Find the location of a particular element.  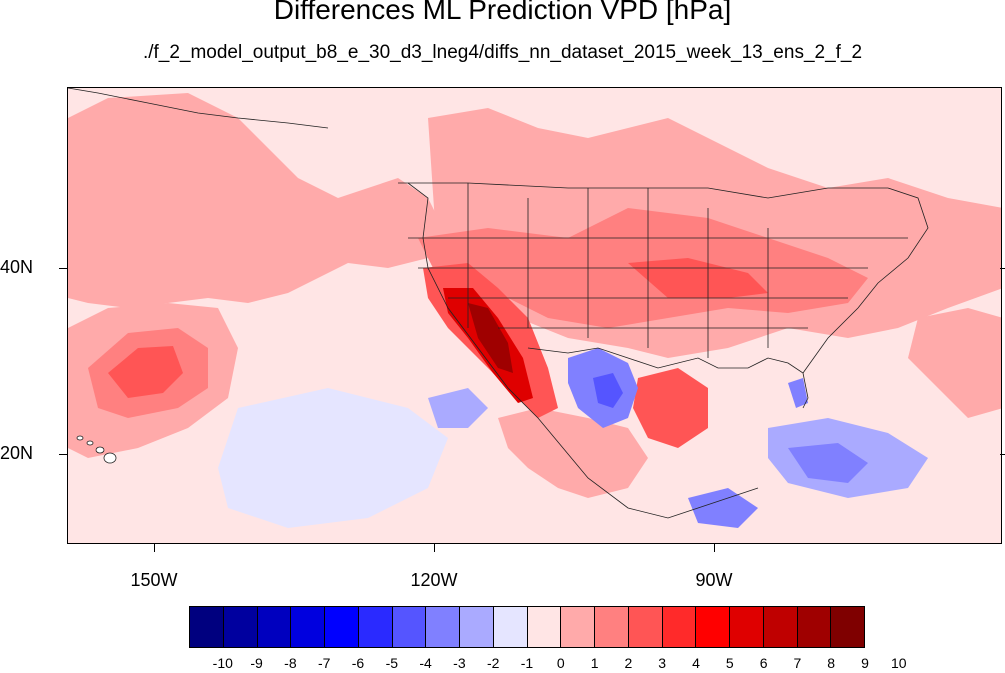

colorbar is located at coordinates (527, 627).